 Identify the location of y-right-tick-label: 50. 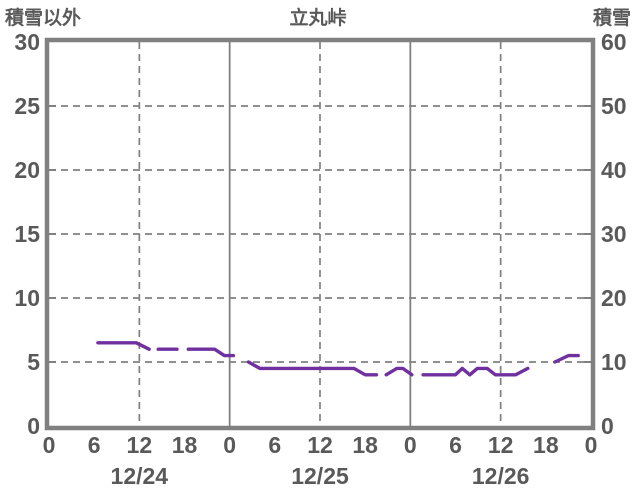
(614, 106).